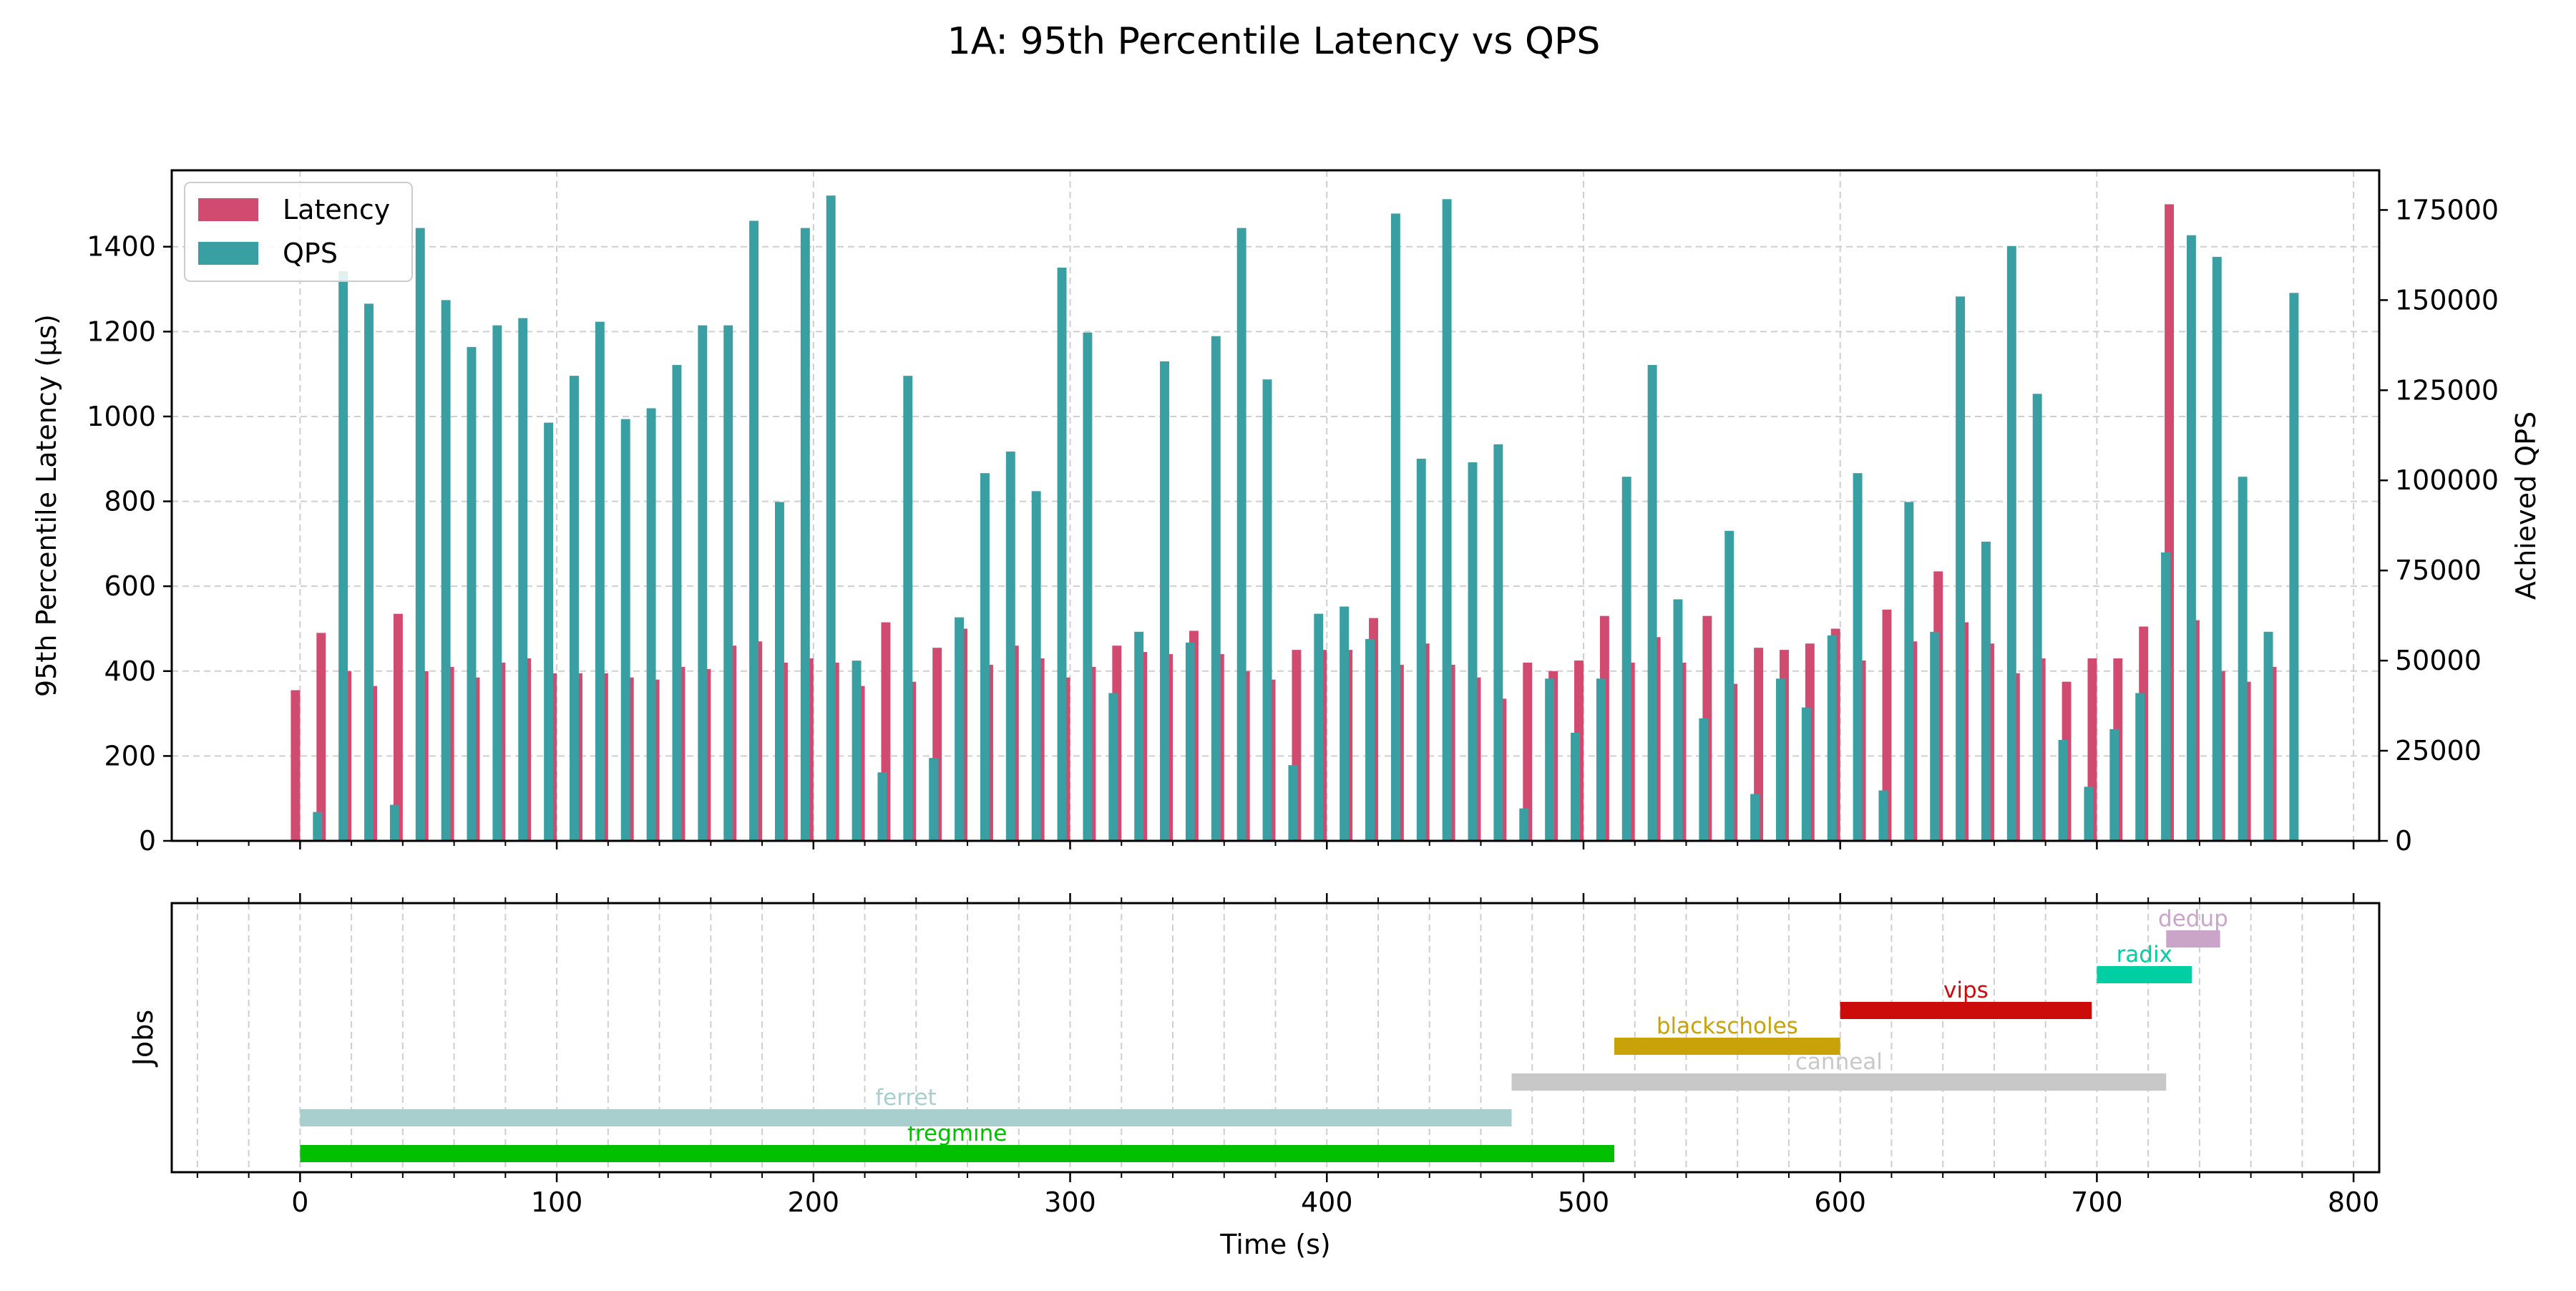  Describe the element at coordinates (906, 1117) in the screenshot. I see `job-bar-ferret` at that location.